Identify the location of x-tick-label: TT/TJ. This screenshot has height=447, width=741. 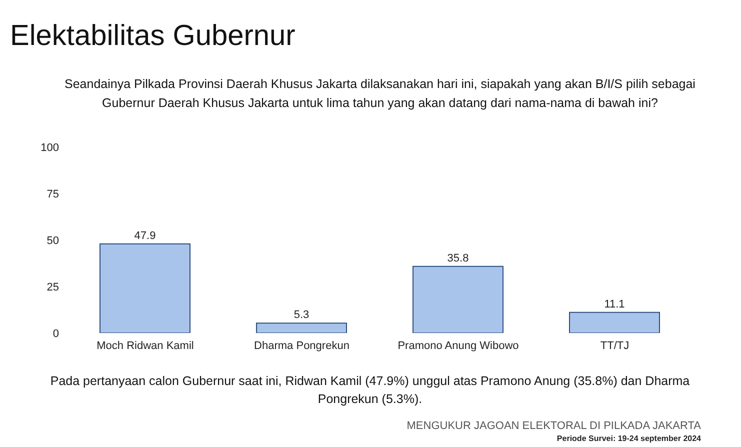
(615, 346).